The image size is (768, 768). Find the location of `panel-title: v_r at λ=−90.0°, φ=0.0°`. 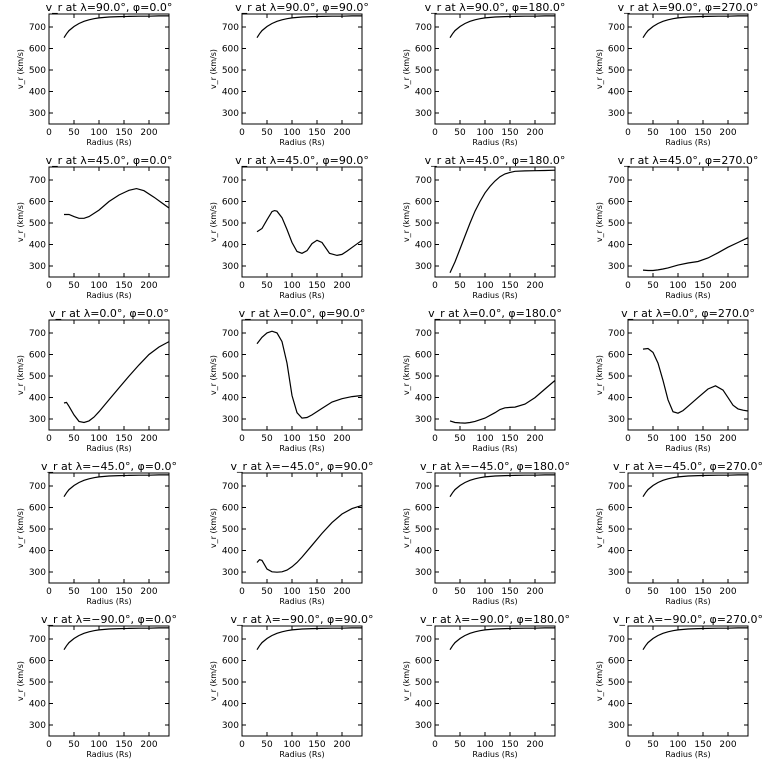

panel-title: v_r at λ=−90.0°, φ=0.0° is located at coordinates (109, 619).